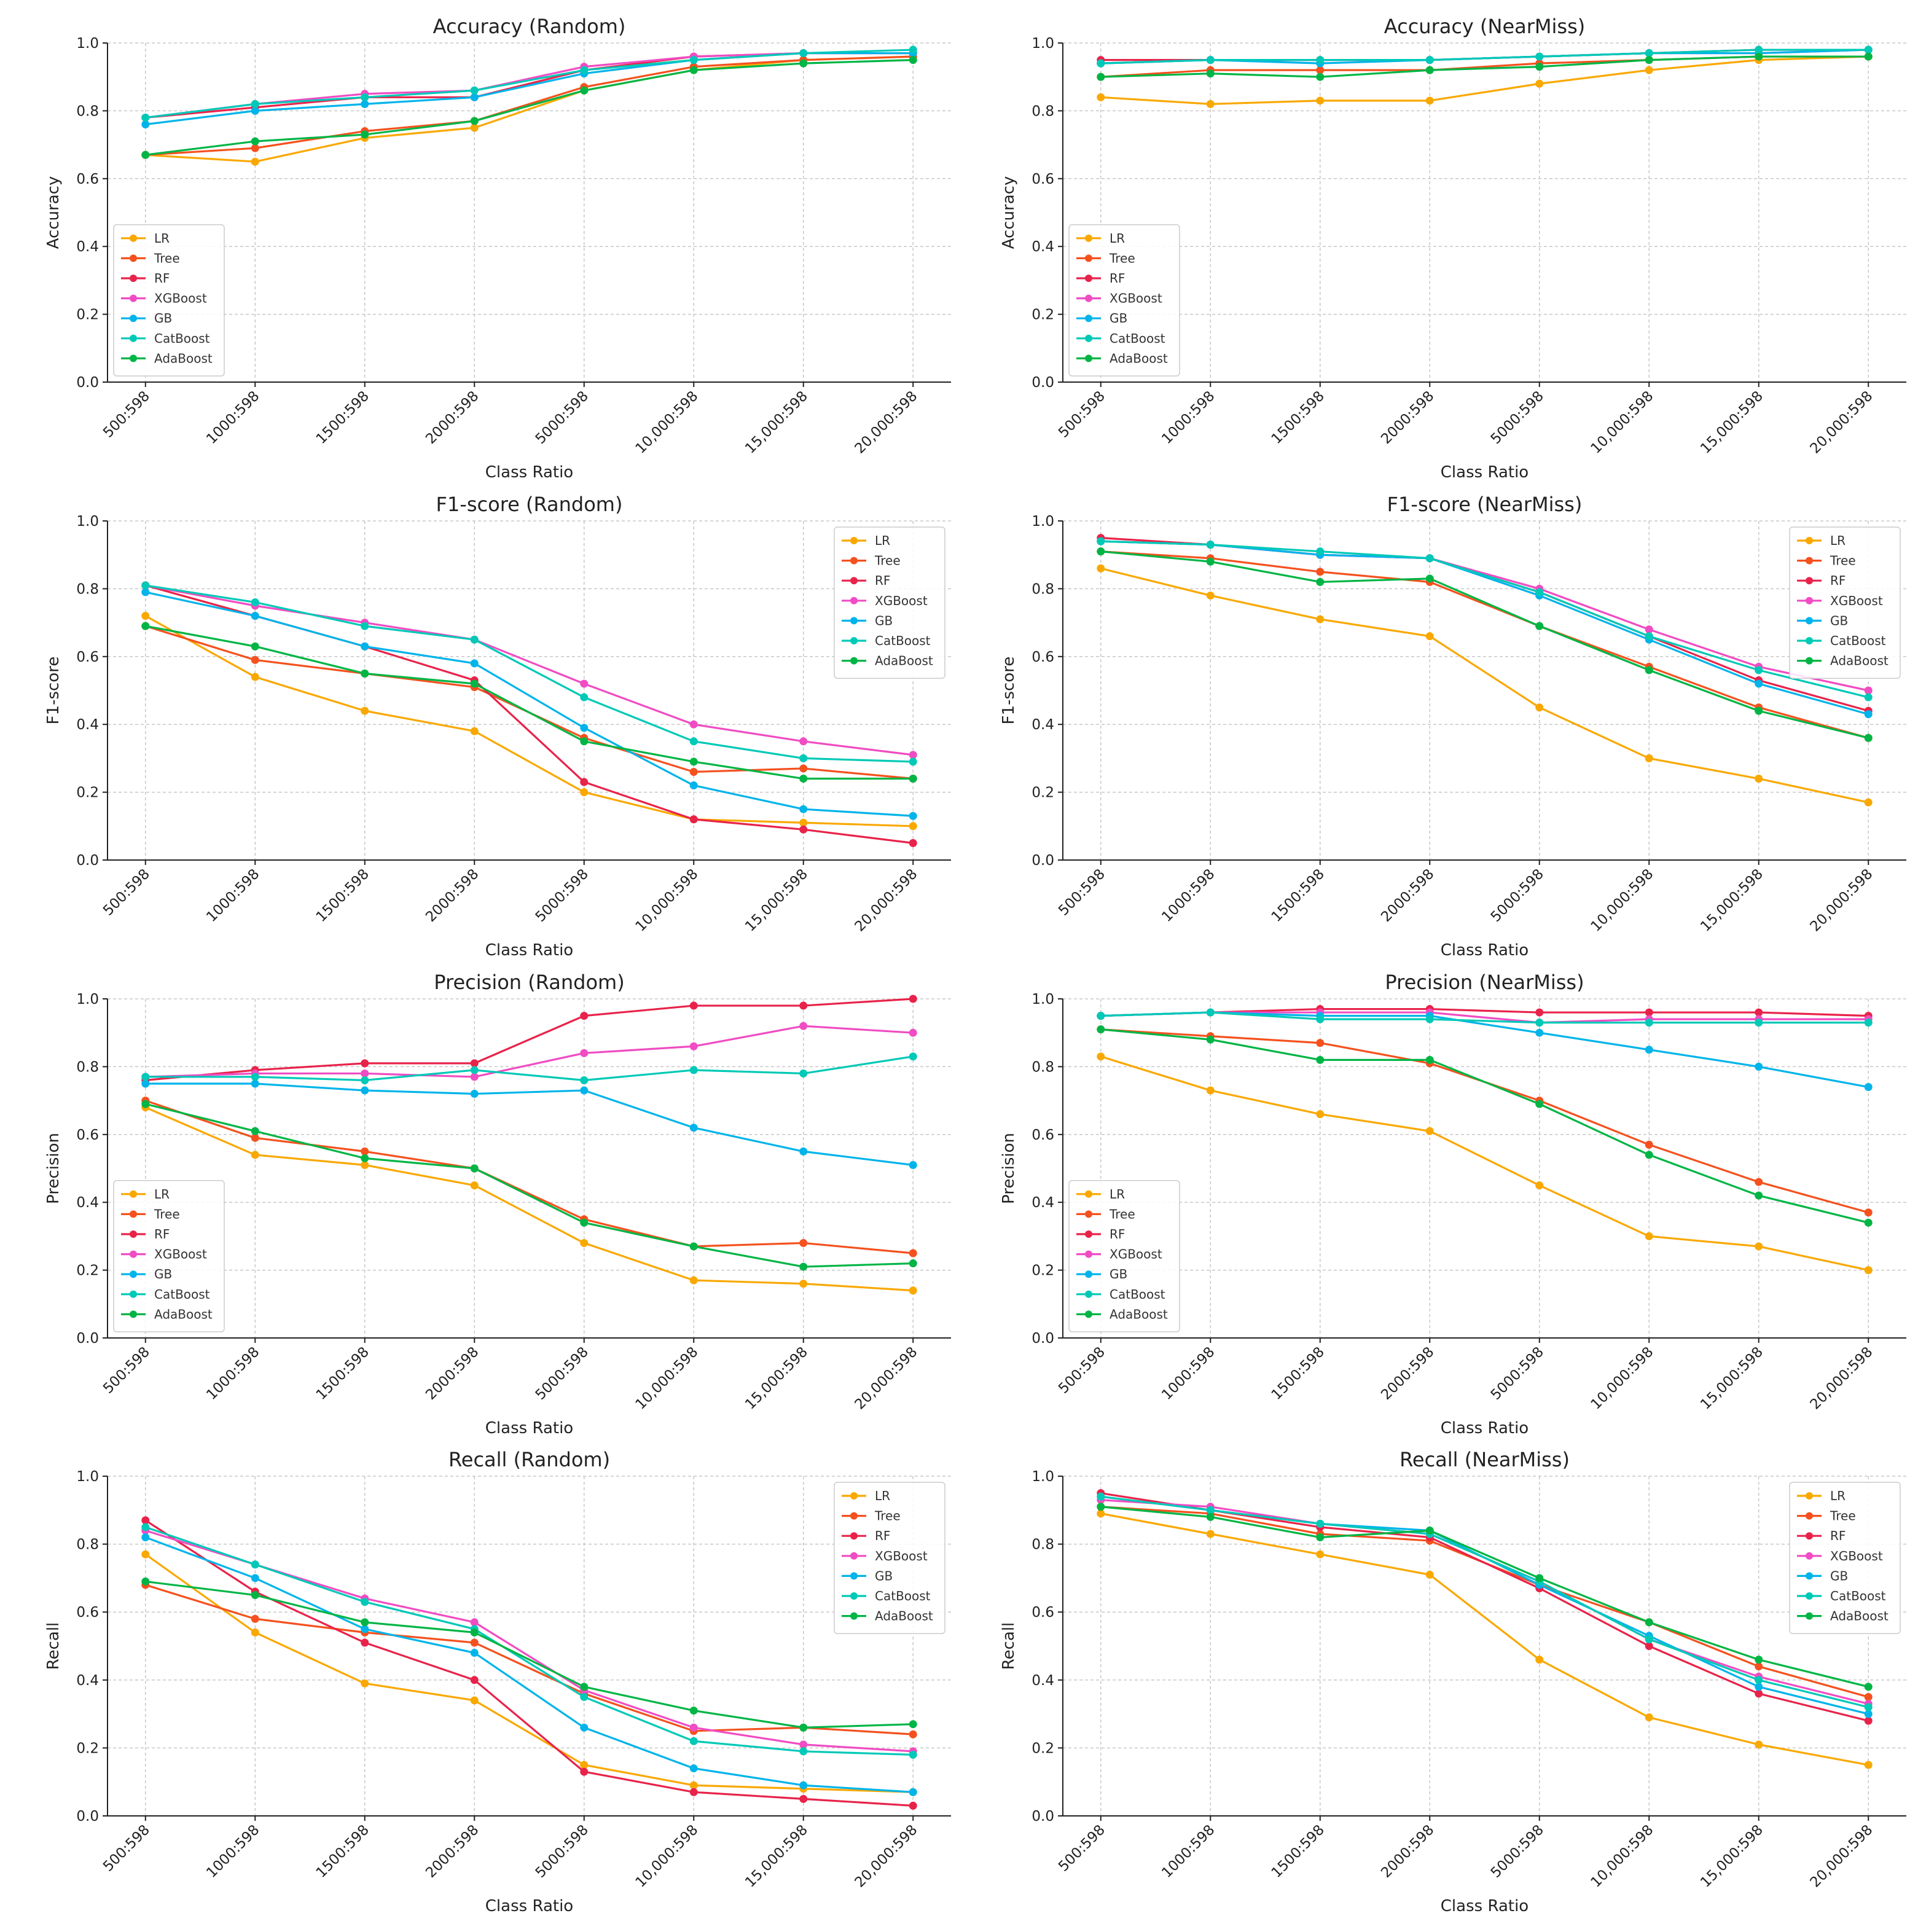 The height and width of the screenshot is (1932, 1926). What do you see at coordinates (883, 540) in the screenshot?
I see `legend-label: LR` at bounding box center [883, 540].